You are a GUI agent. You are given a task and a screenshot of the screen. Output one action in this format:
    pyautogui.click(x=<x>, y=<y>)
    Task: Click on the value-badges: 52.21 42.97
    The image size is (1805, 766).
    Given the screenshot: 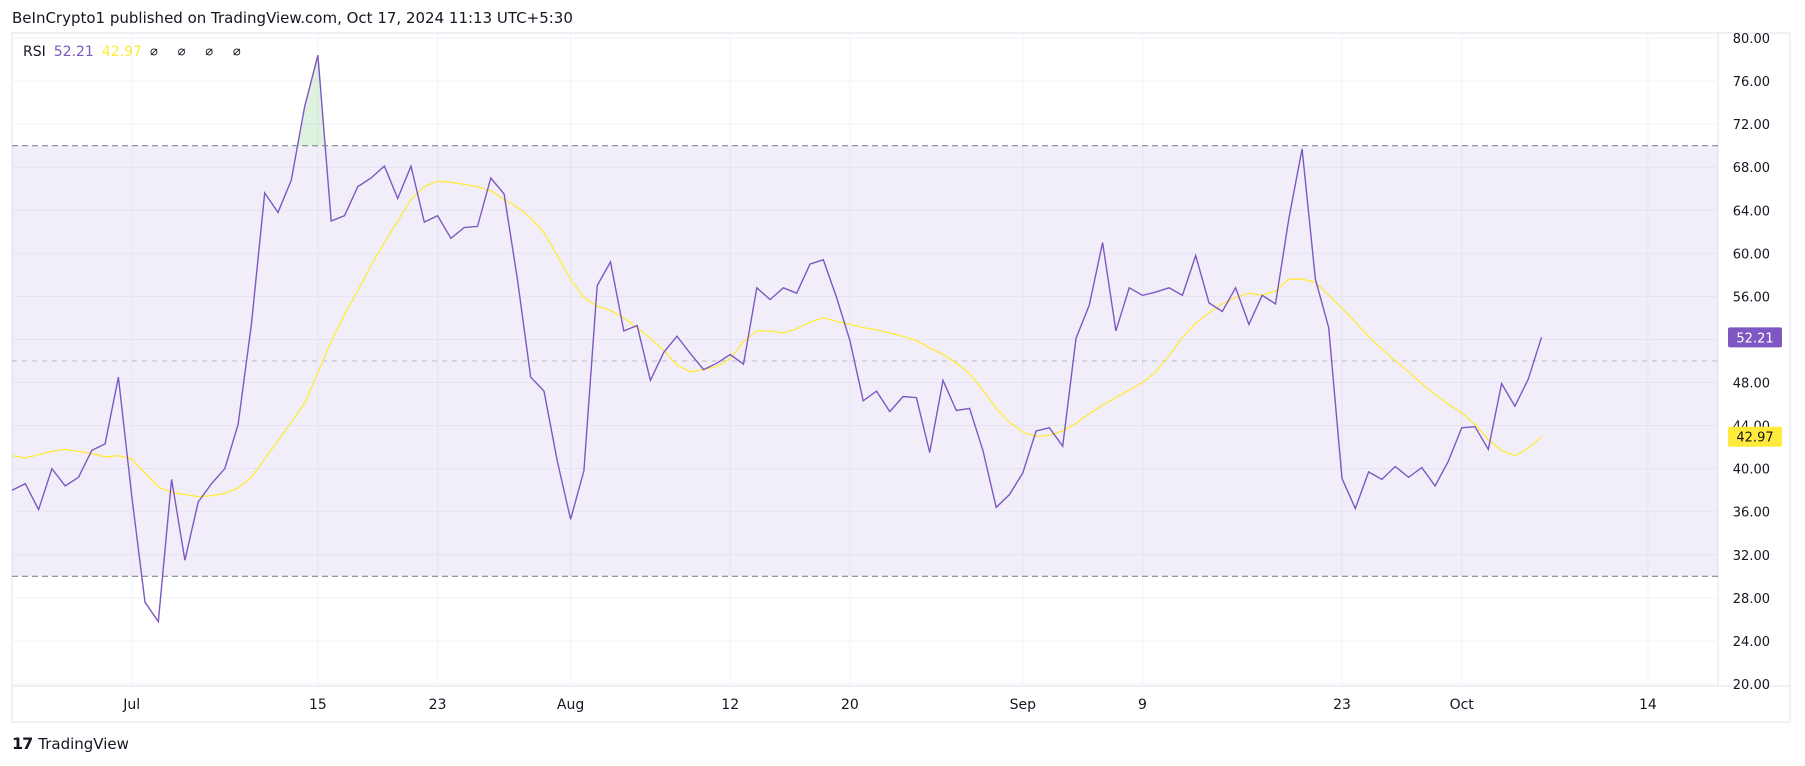 What is the action you would take?
    pyautogui.click(x=1755, y=387)
    